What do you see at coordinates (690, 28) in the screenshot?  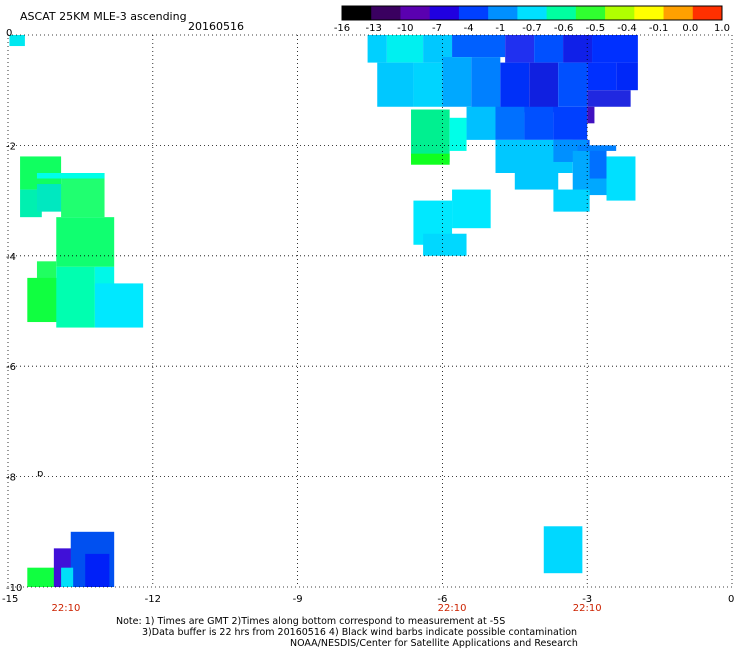 I see `colorbar-label: 0.0` at bounding box center [690, 28].